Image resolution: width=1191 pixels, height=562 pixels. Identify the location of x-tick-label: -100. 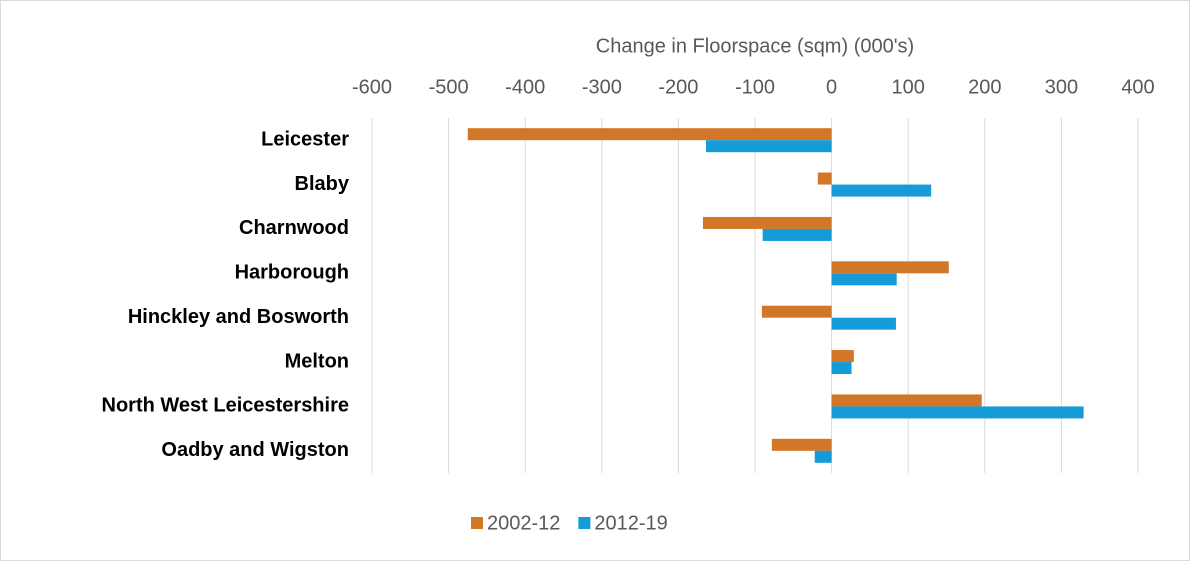
(755, 87).